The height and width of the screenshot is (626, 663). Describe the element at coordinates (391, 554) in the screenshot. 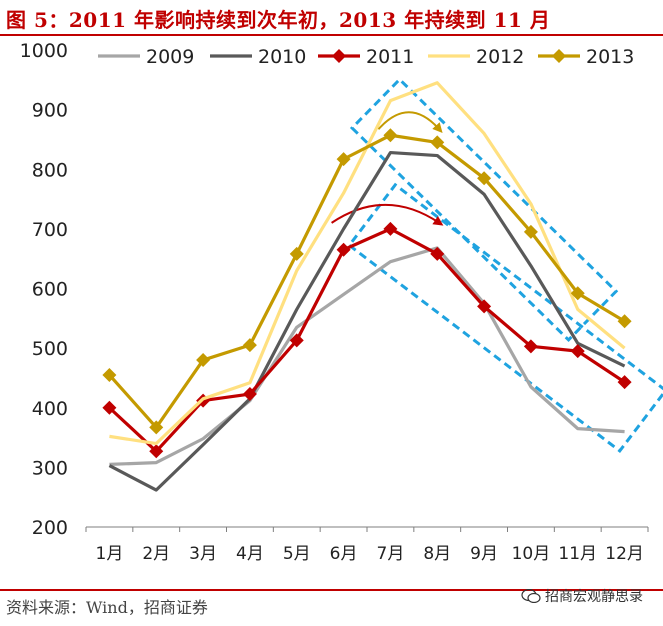

I see `x-tick-label: 7月` at that location.